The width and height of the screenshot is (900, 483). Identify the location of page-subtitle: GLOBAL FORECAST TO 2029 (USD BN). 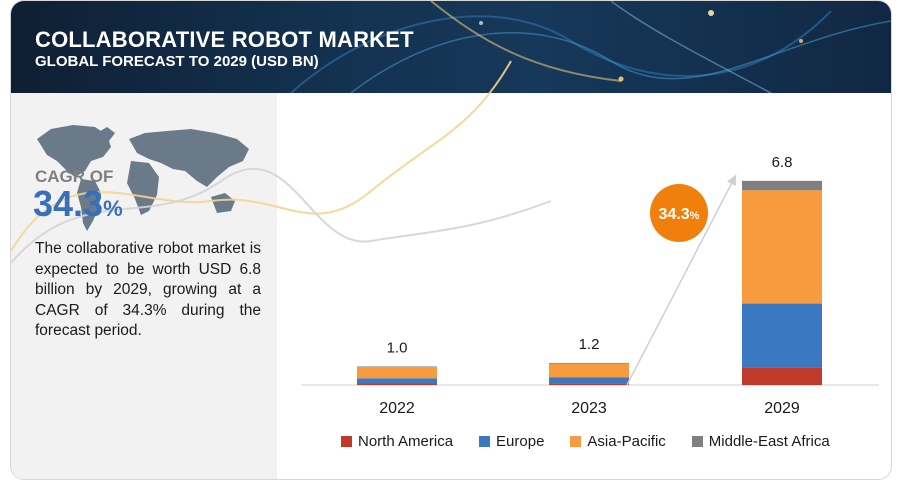
(177, 61).